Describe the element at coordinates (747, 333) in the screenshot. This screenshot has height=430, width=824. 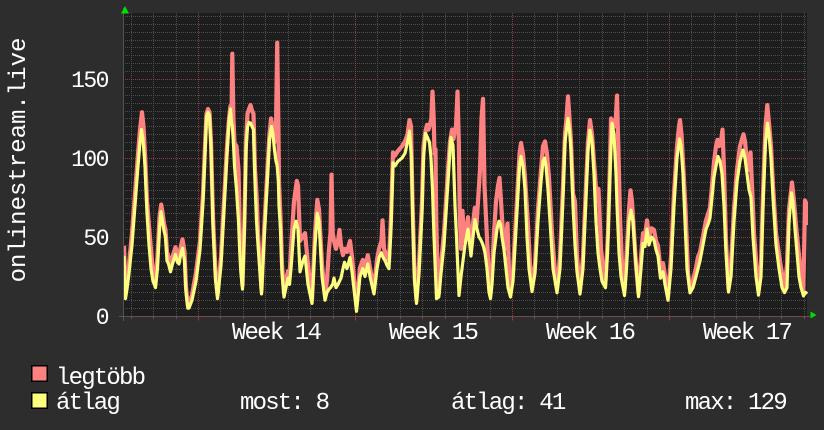
I see `svg-text: Week 17` at that location.